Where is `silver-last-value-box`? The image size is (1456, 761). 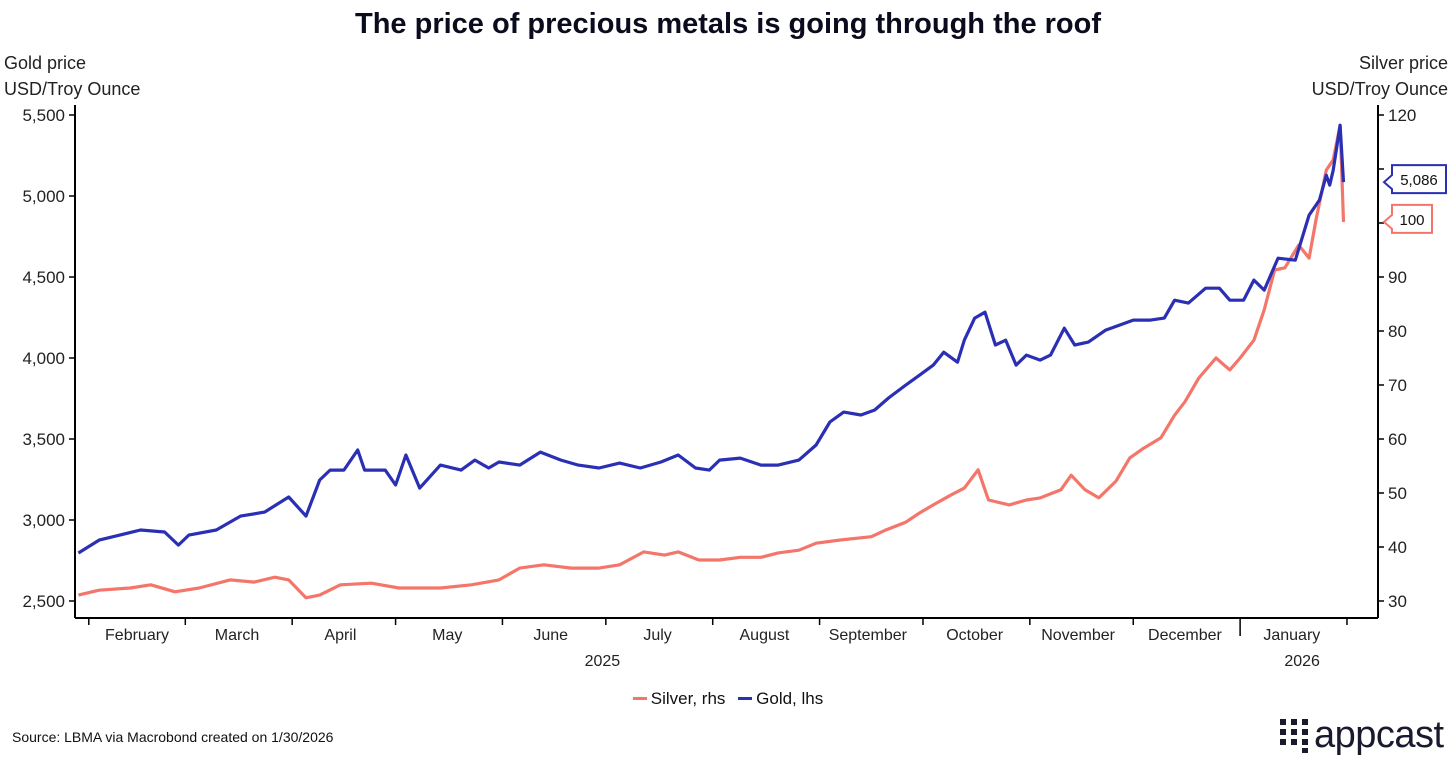
silver-last-value-box is located at coordinates (1407, 218).